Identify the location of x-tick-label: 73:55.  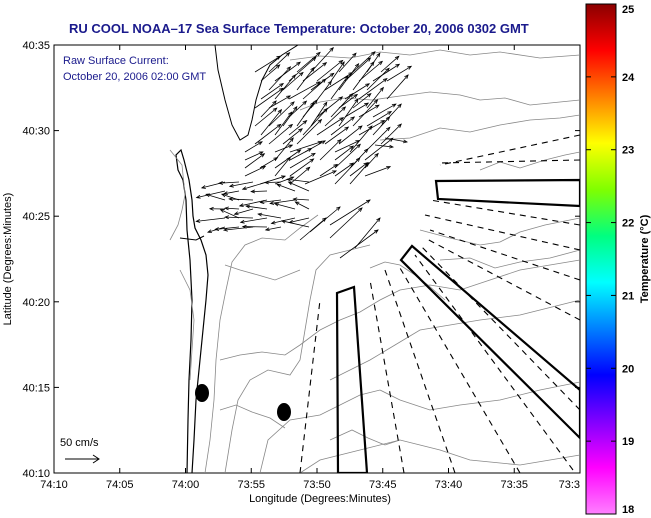
(251, 485).